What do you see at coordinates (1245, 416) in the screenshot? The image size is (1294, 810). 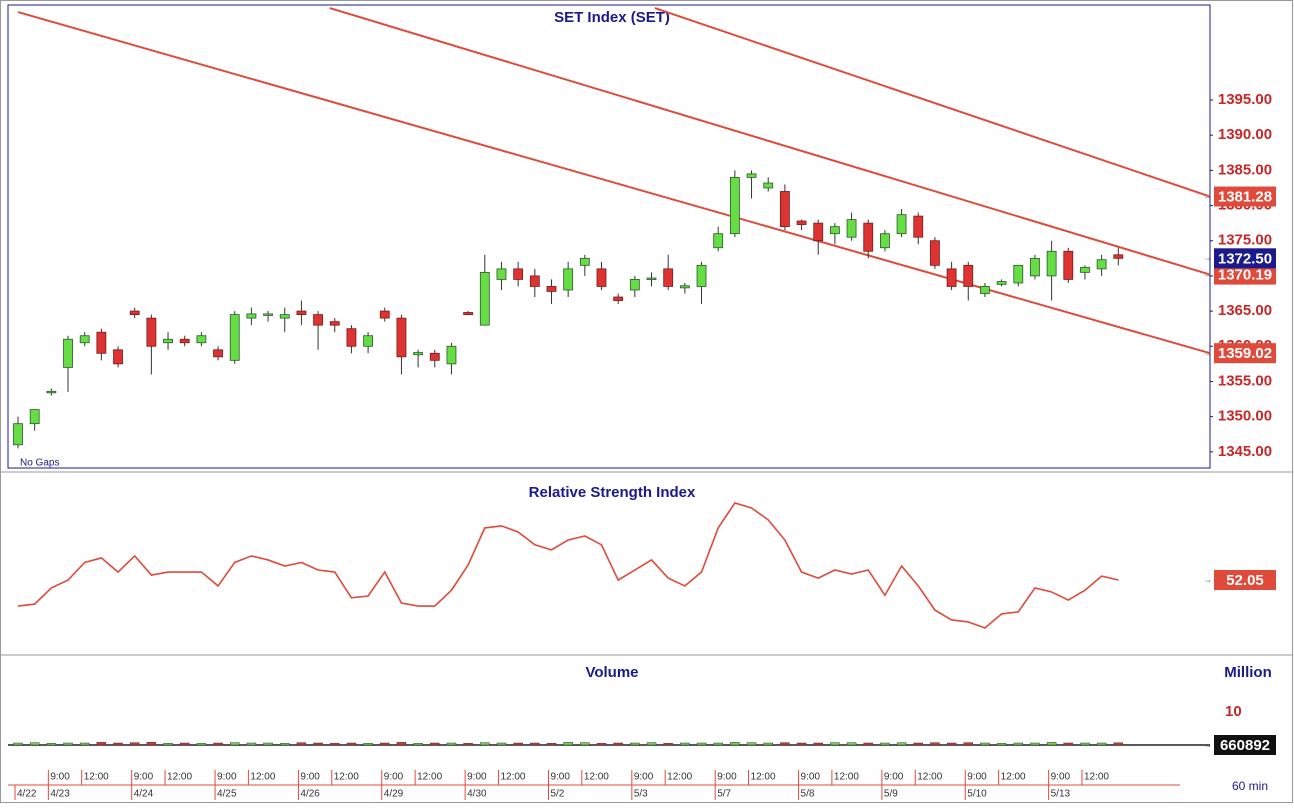 I see `y-tick-label: 1350.00` at bounding box center [1245, 416].